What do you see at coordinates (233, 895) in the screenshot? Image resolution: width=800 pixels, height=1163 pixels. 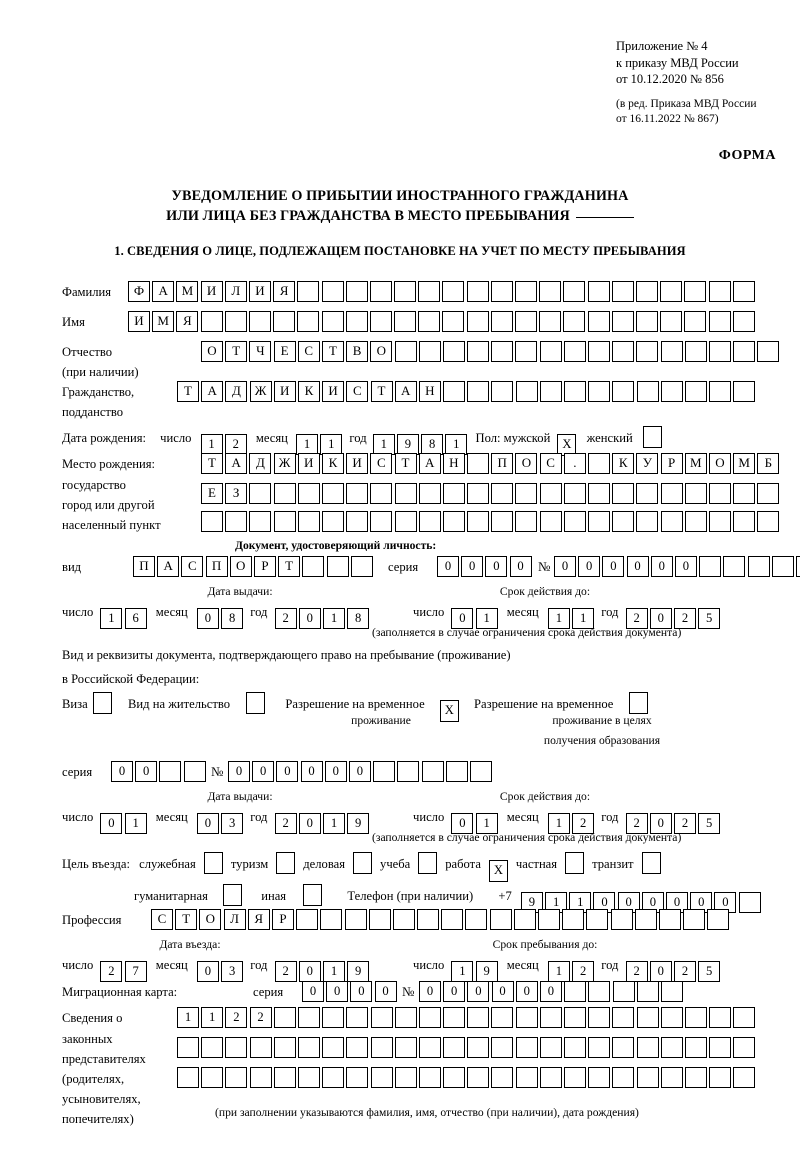 I see `humanitarian-checkbox` at bounding box center [233, 895].